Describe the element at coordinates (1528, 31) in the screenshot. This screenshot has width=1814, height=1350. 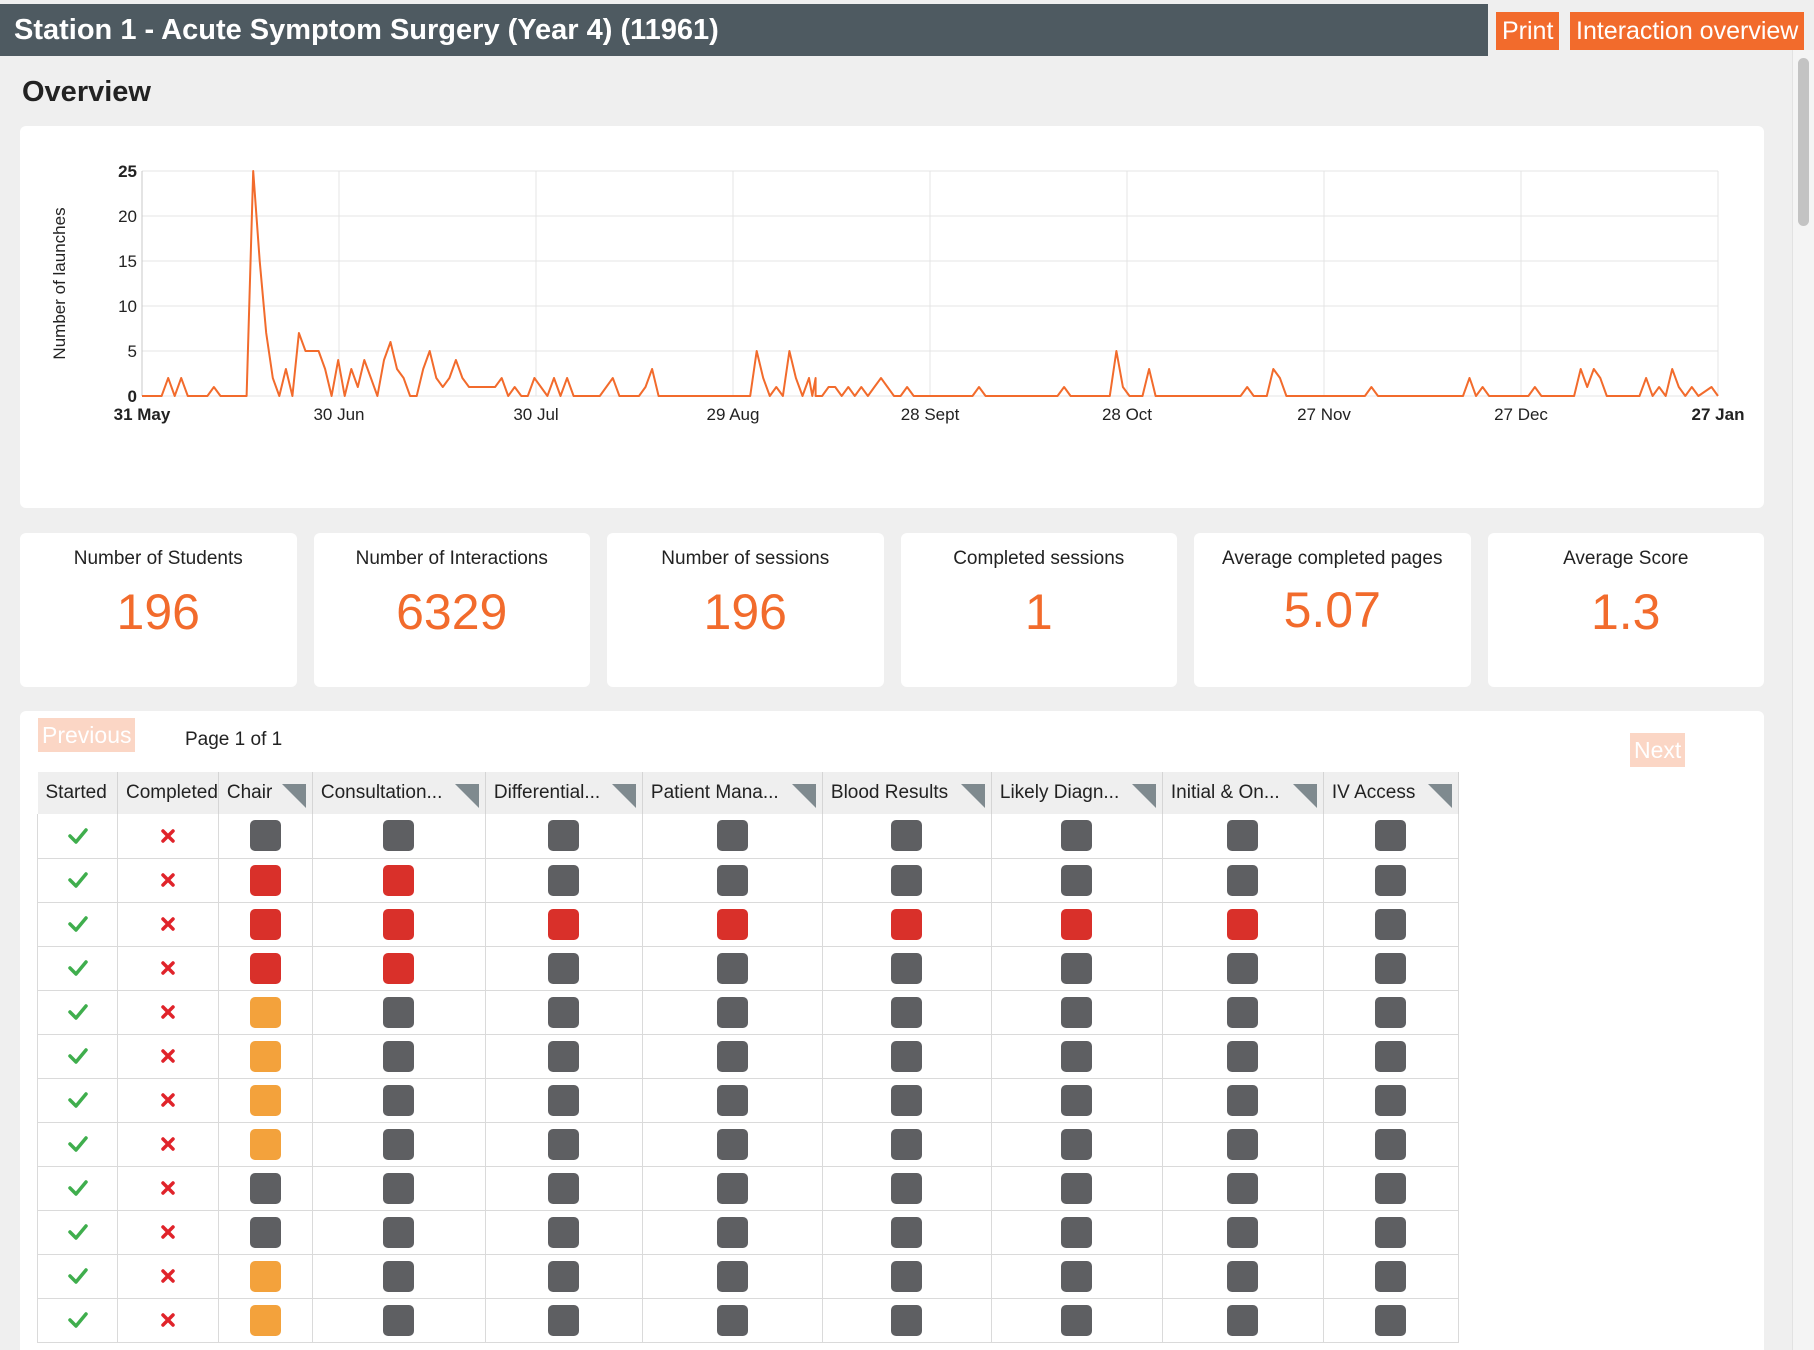
I see `print-button: Print` at that location.